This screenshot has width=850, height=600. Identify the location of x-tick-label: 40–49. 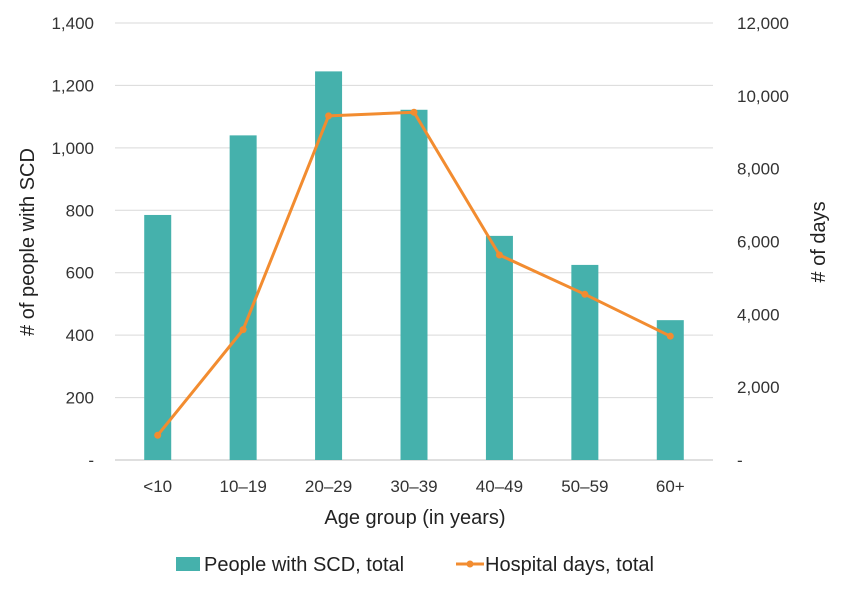
(499, 486).